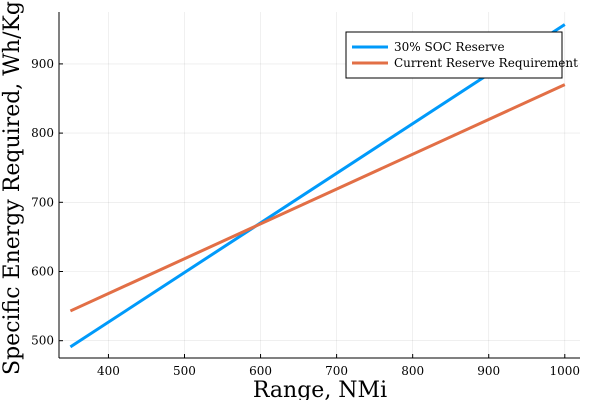 Image resolution: width=600 pixels, height=404 pixels. Describe the element at coordinates (42, 341) in the screenshot. I see `y-tick-label: 500` at that location.